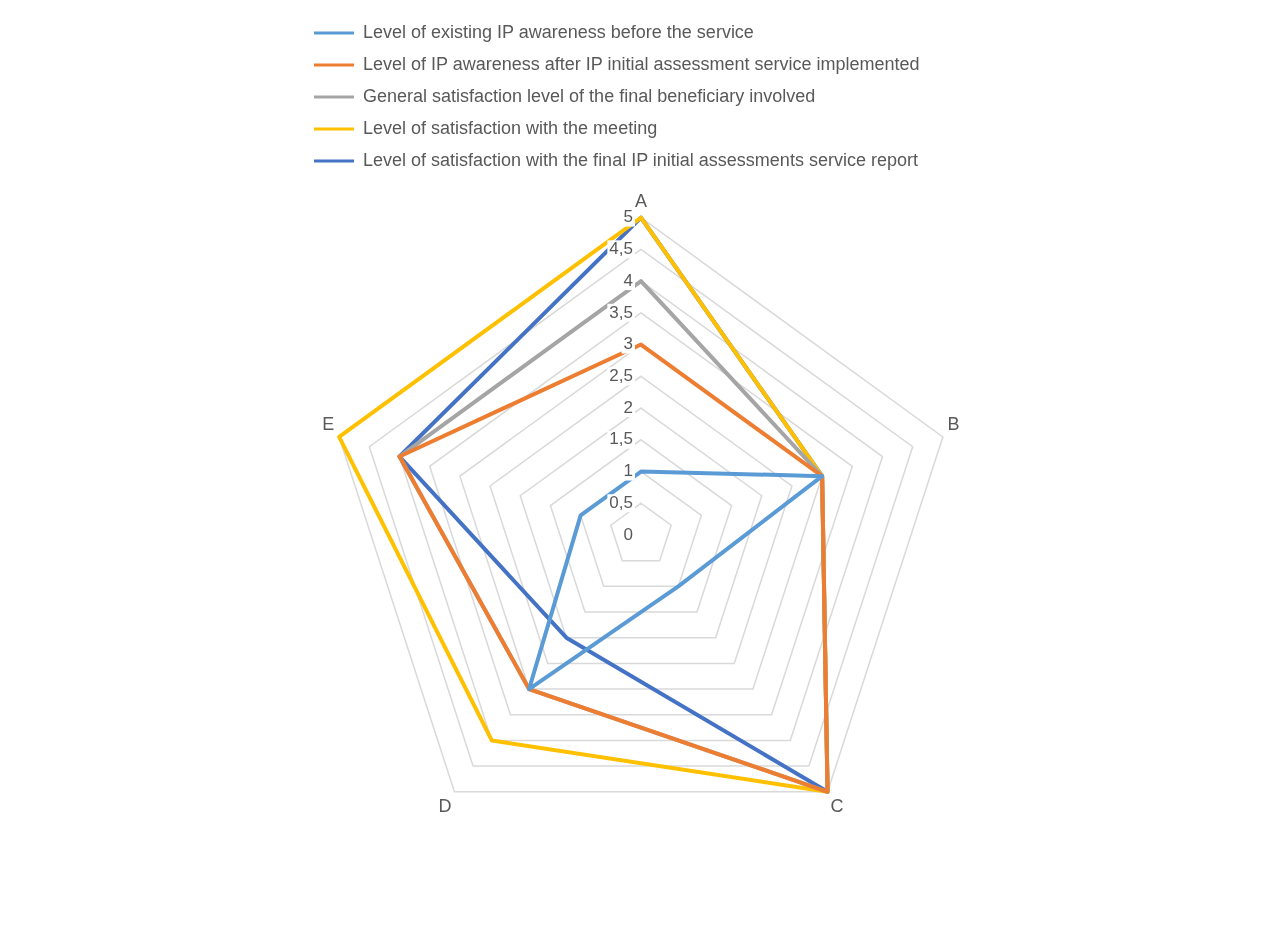 This screenshot has height=929, width=1283. I want to click on y-tick-label: 3, so click(628, 344).